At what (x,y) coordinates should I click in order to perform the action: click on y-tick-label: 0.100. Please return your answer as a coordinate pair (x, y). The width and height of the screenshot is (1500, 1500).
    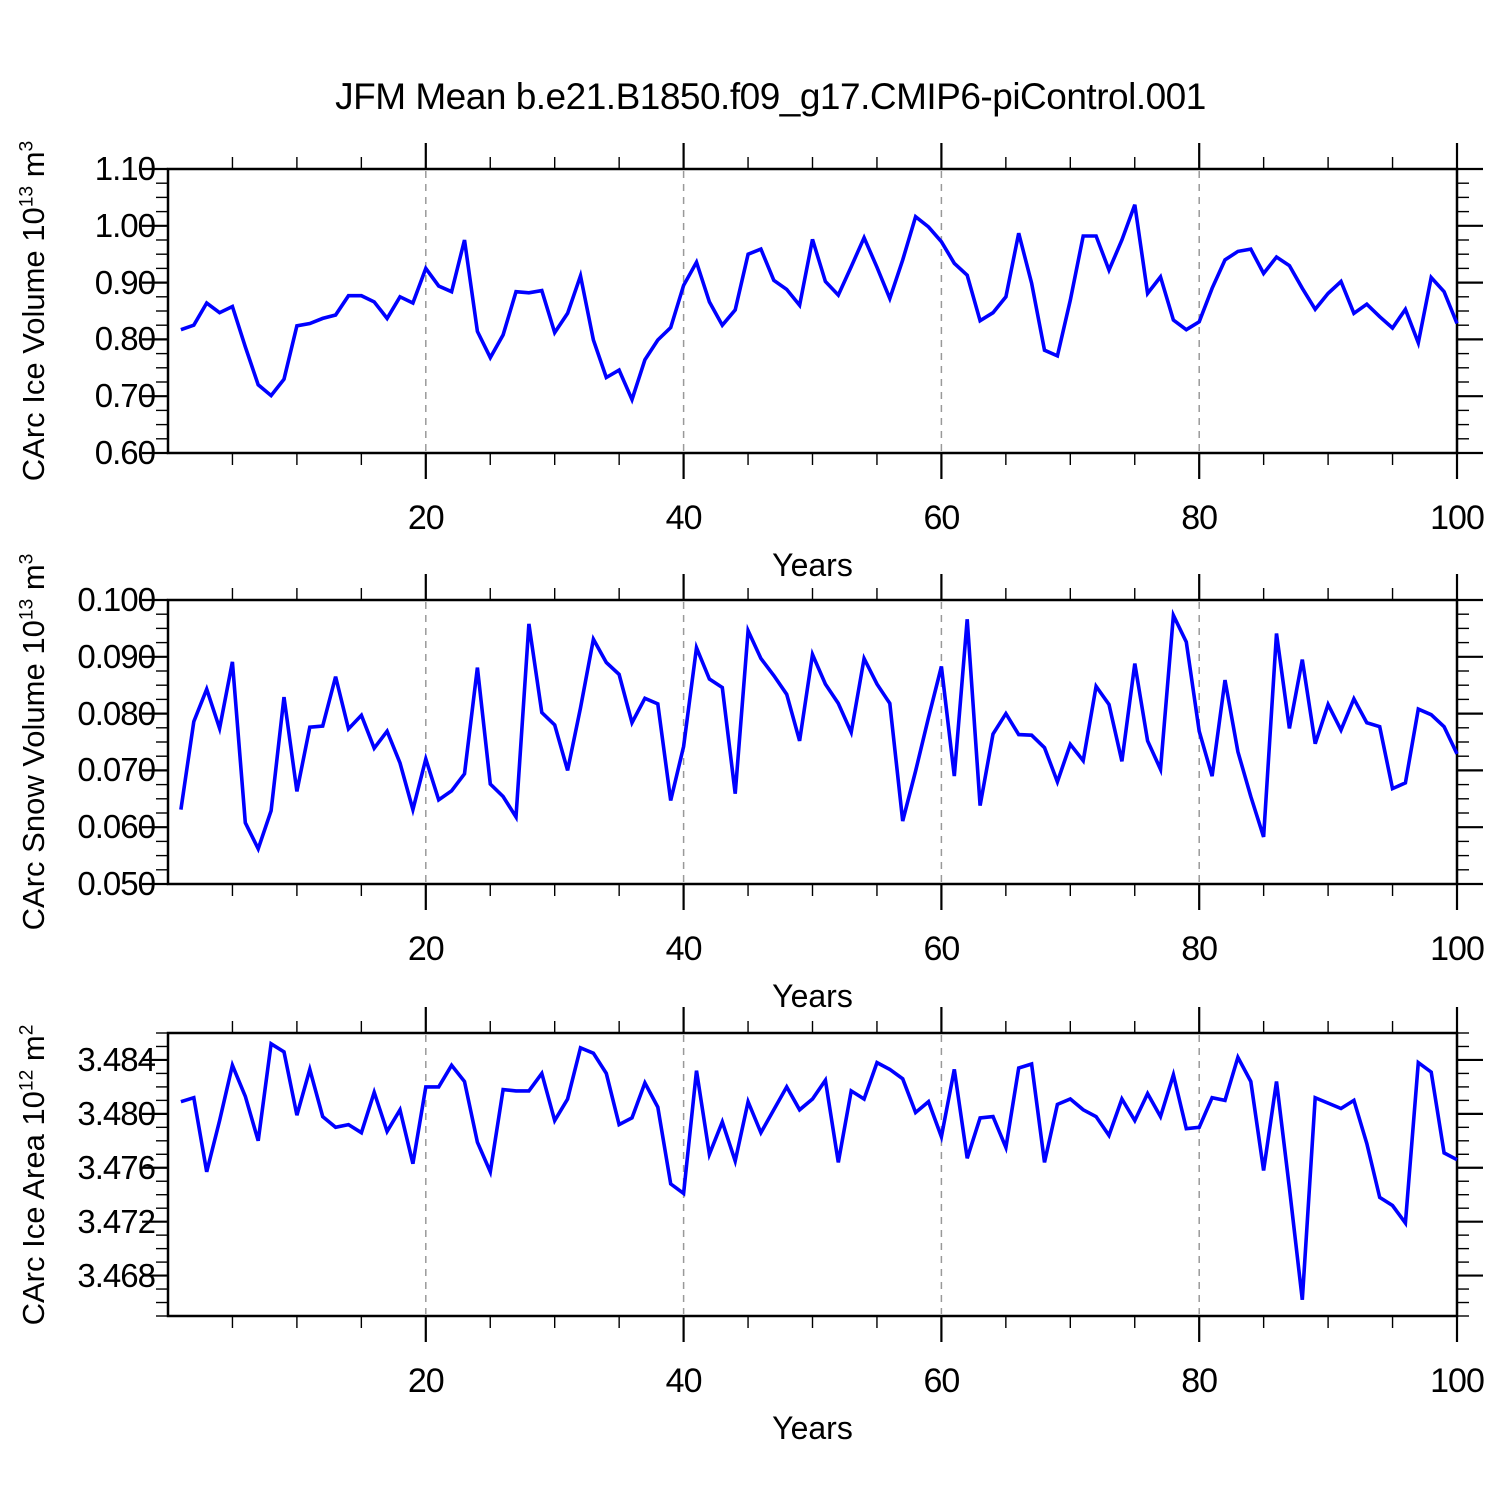
    Looking at the image, I should click on (116, 599).